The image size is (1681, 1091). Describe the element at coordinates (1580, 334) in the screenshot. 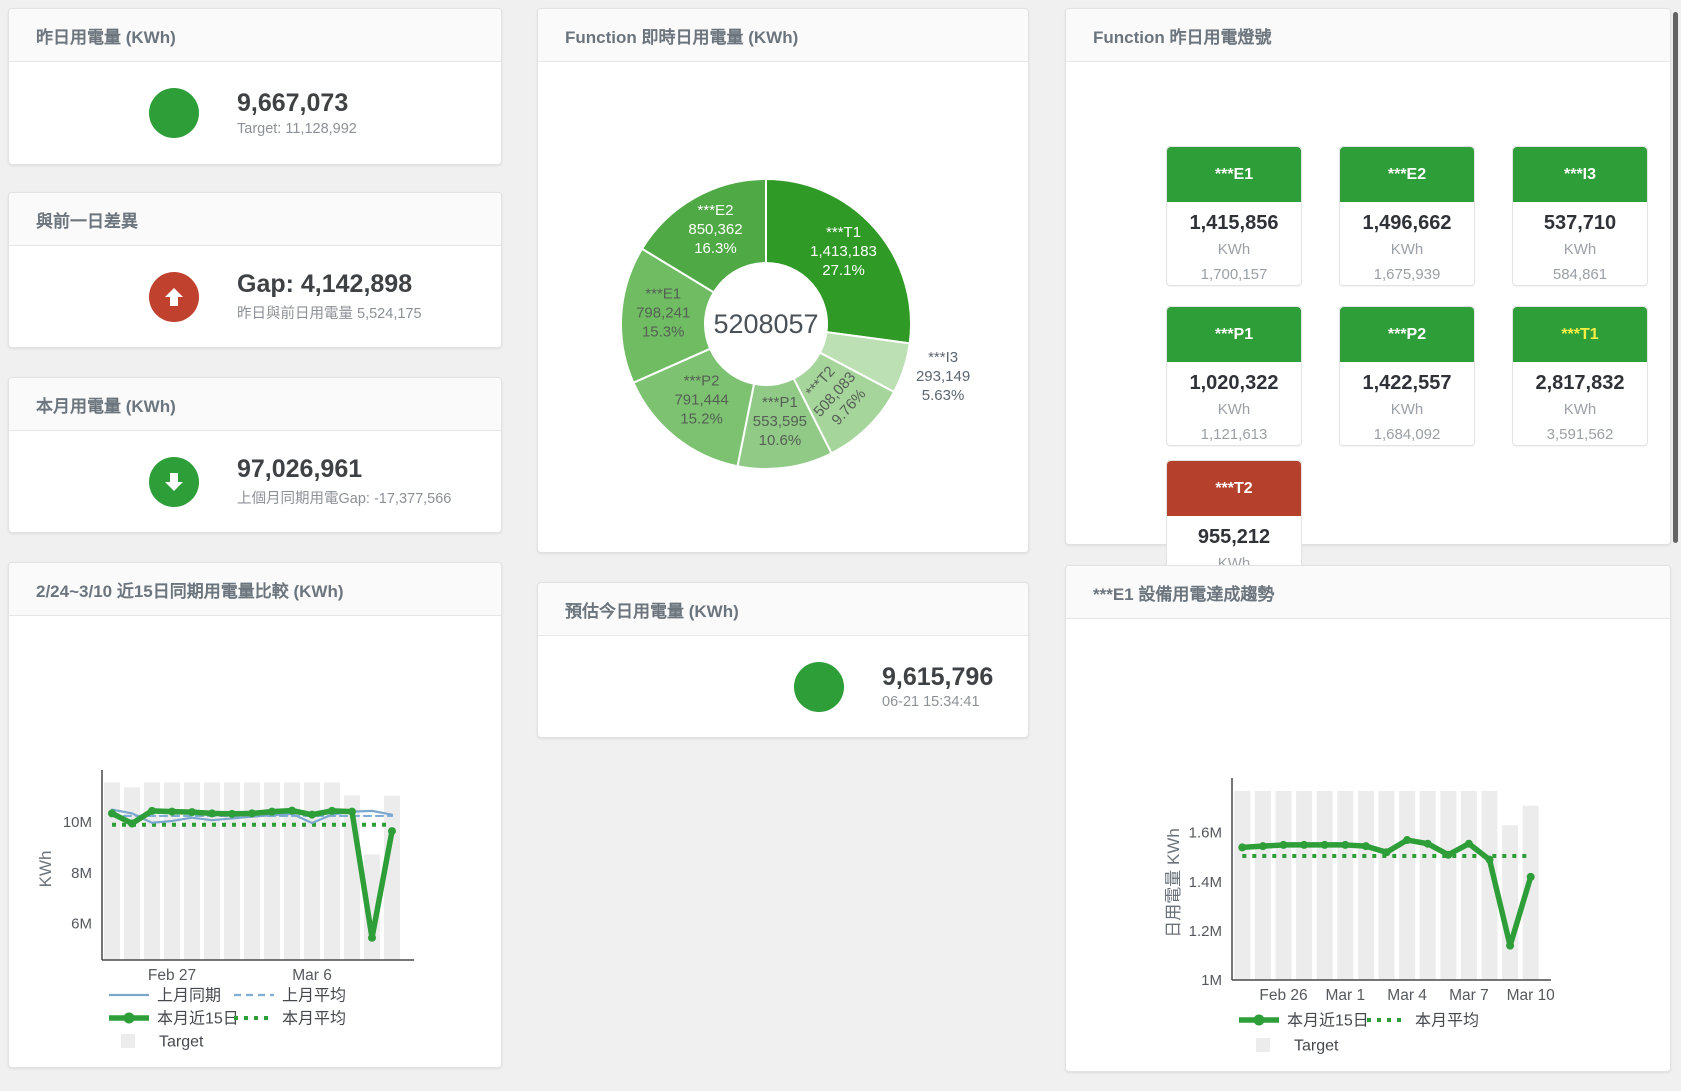

I see `tile-header: ***T1` at that location.